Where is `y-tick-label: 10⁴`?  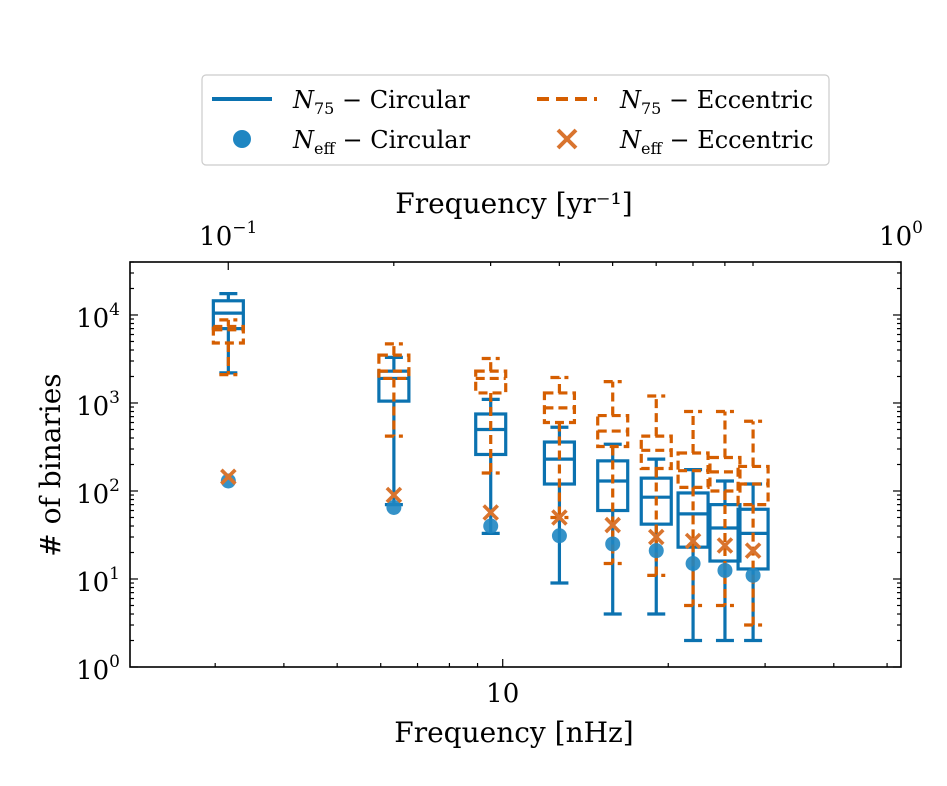
y-tick-label: 10⁴ is located at coordinates (98, 317).